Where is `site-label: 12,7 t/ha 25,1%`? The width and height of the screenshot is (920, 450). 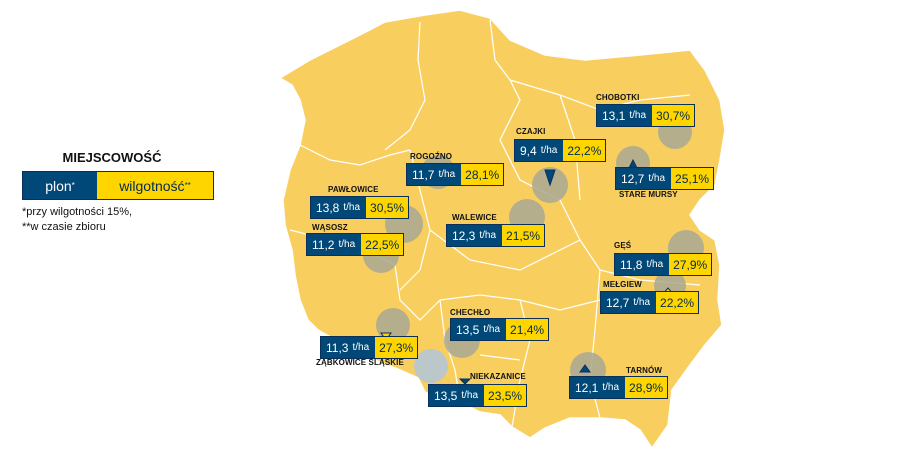 site-label: 12,7 t/ha 25,1% is located at coordinates (665, 178).